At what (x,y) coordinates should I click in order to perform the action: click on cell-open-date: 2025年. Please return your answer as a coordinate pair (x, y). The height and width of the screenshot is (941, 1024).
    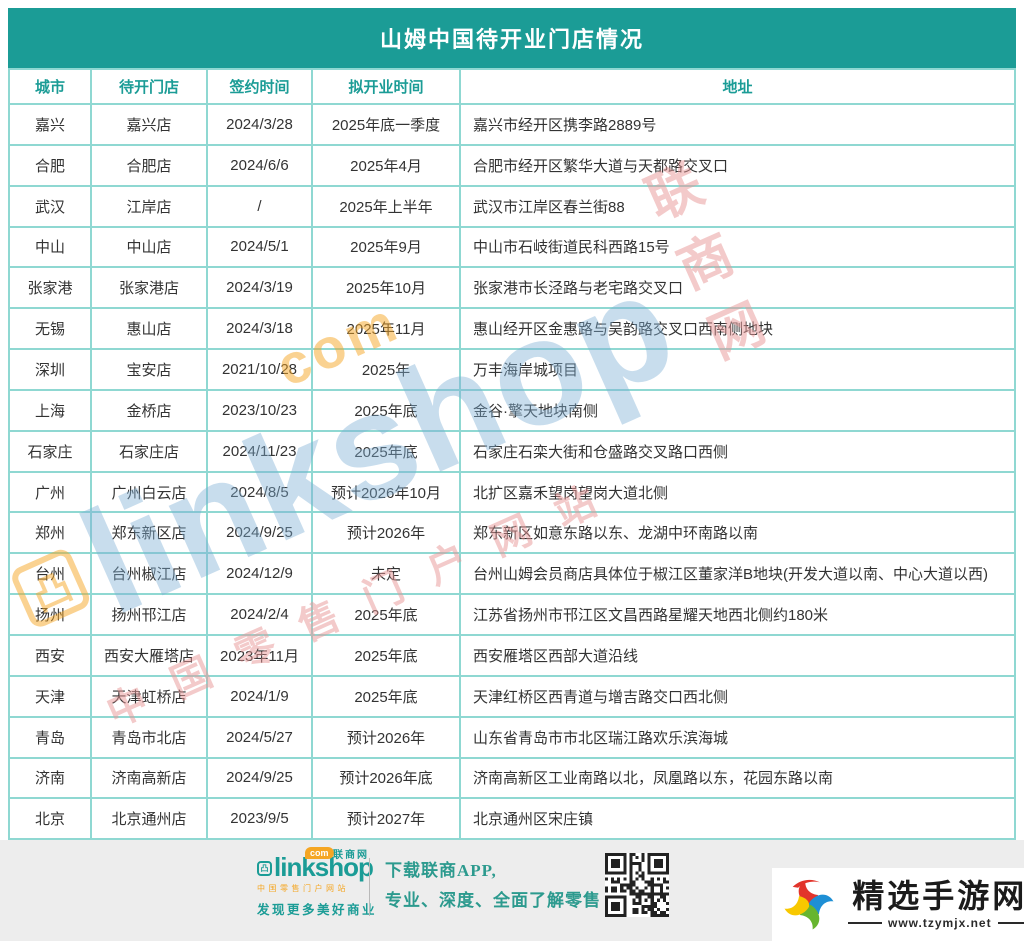
    Looking at the image, I should click on (386, 369).